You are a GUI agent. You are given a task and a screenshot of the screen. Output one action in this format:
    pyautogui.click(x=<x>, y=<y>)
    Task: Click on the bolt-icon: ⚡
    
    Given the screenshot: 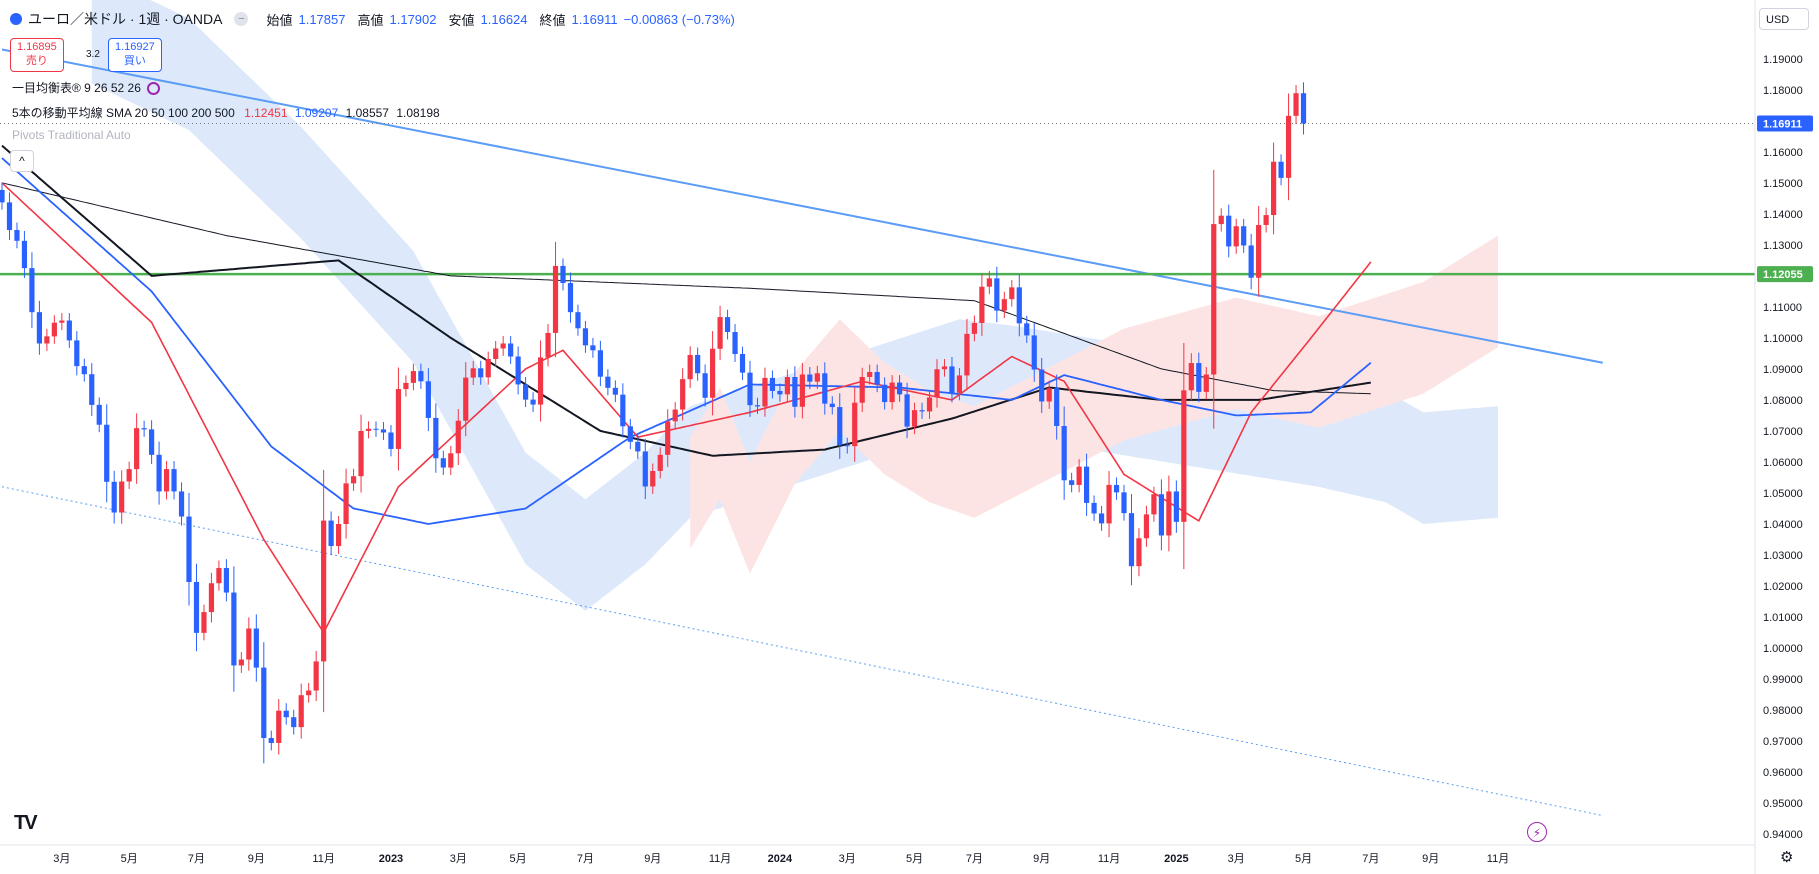 What is the action you would take?
    pyautogui.click(x=1537, y=832)
    